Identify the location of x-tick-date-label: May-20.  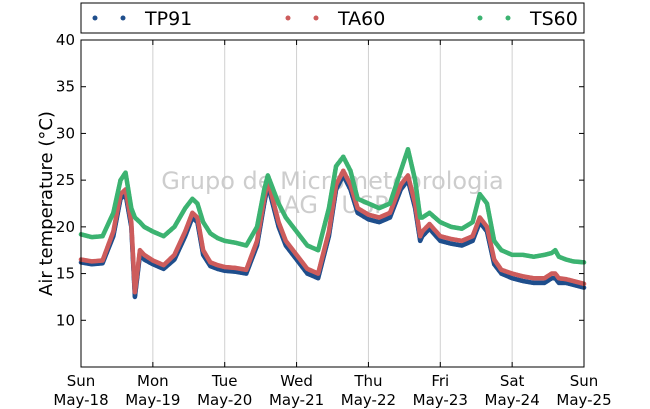
(224, 400).